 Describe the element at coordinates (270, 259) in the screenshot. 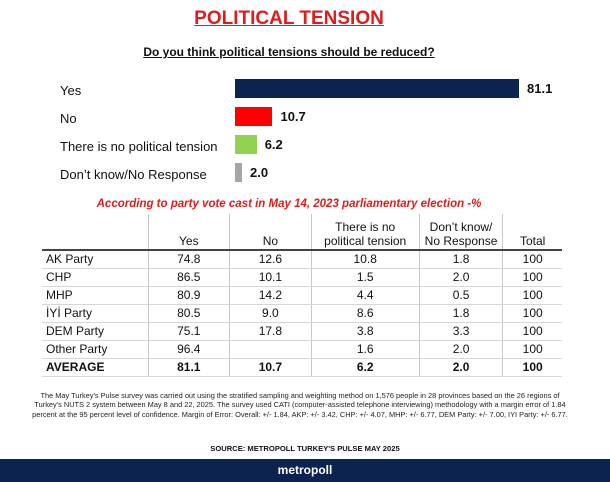

I see `table-cell: 12.6` at that location.